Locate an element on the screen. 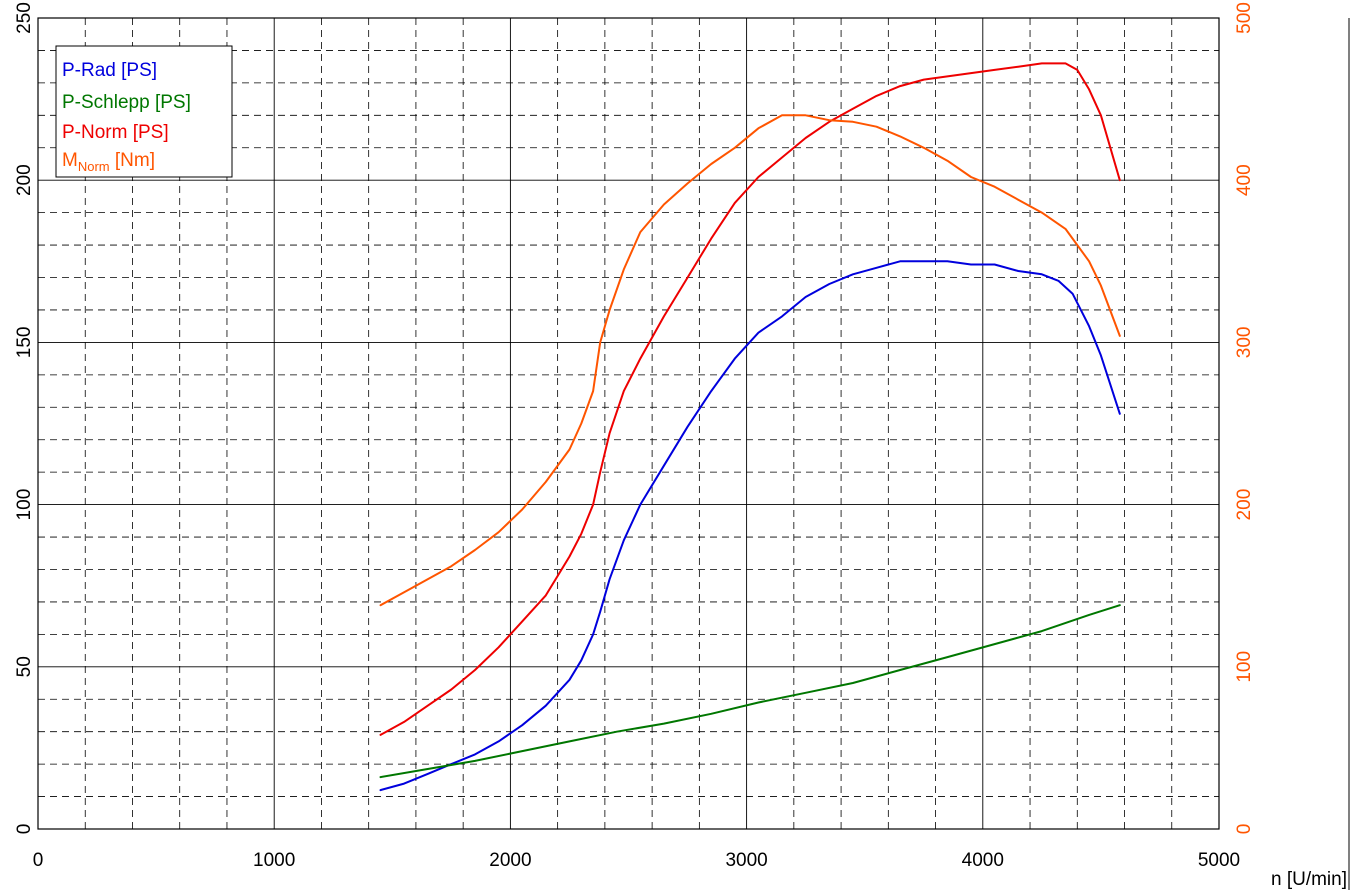 The width and height of the screenshot is (1357, 890). legend-entry-p-schlepp: P-Schlepp [PS] is located at coordinates (126, 102).